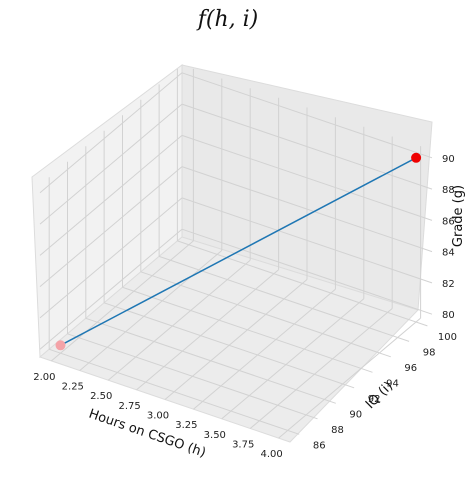 The image size is (474, 478). I want to click on y-tick-label: 86, so click(319, 445).